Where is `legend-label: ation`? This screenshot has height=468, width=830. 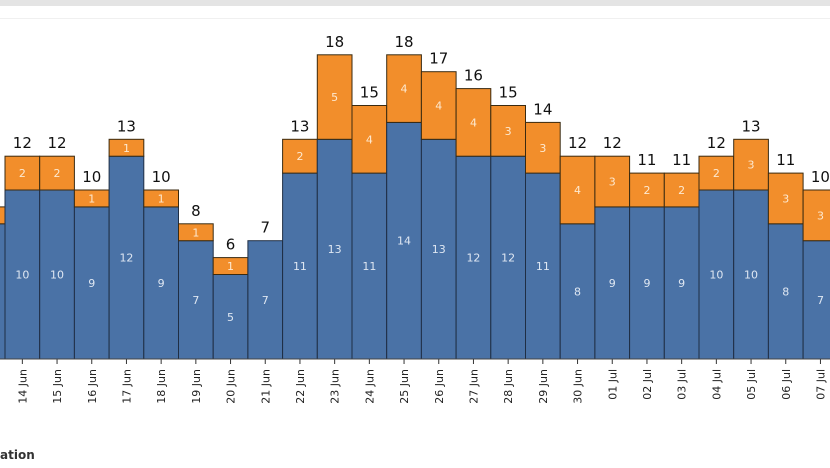
legend-label: ation is located at coordinates (17, 455).